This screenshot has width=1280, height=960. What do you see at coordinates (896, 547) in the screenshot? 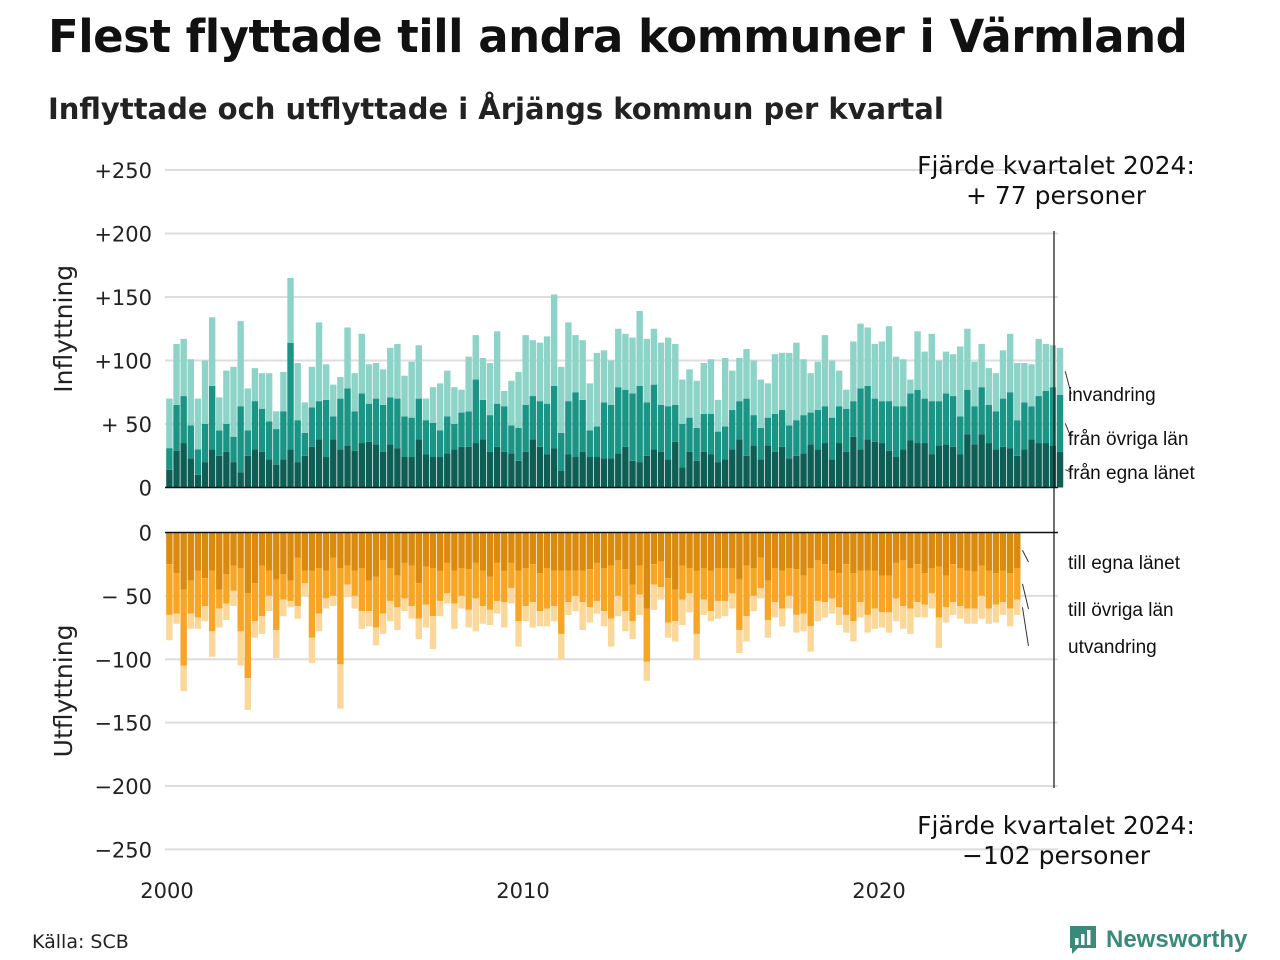
I see `out-bar-q103-s1` at bounding box center [896, 547].